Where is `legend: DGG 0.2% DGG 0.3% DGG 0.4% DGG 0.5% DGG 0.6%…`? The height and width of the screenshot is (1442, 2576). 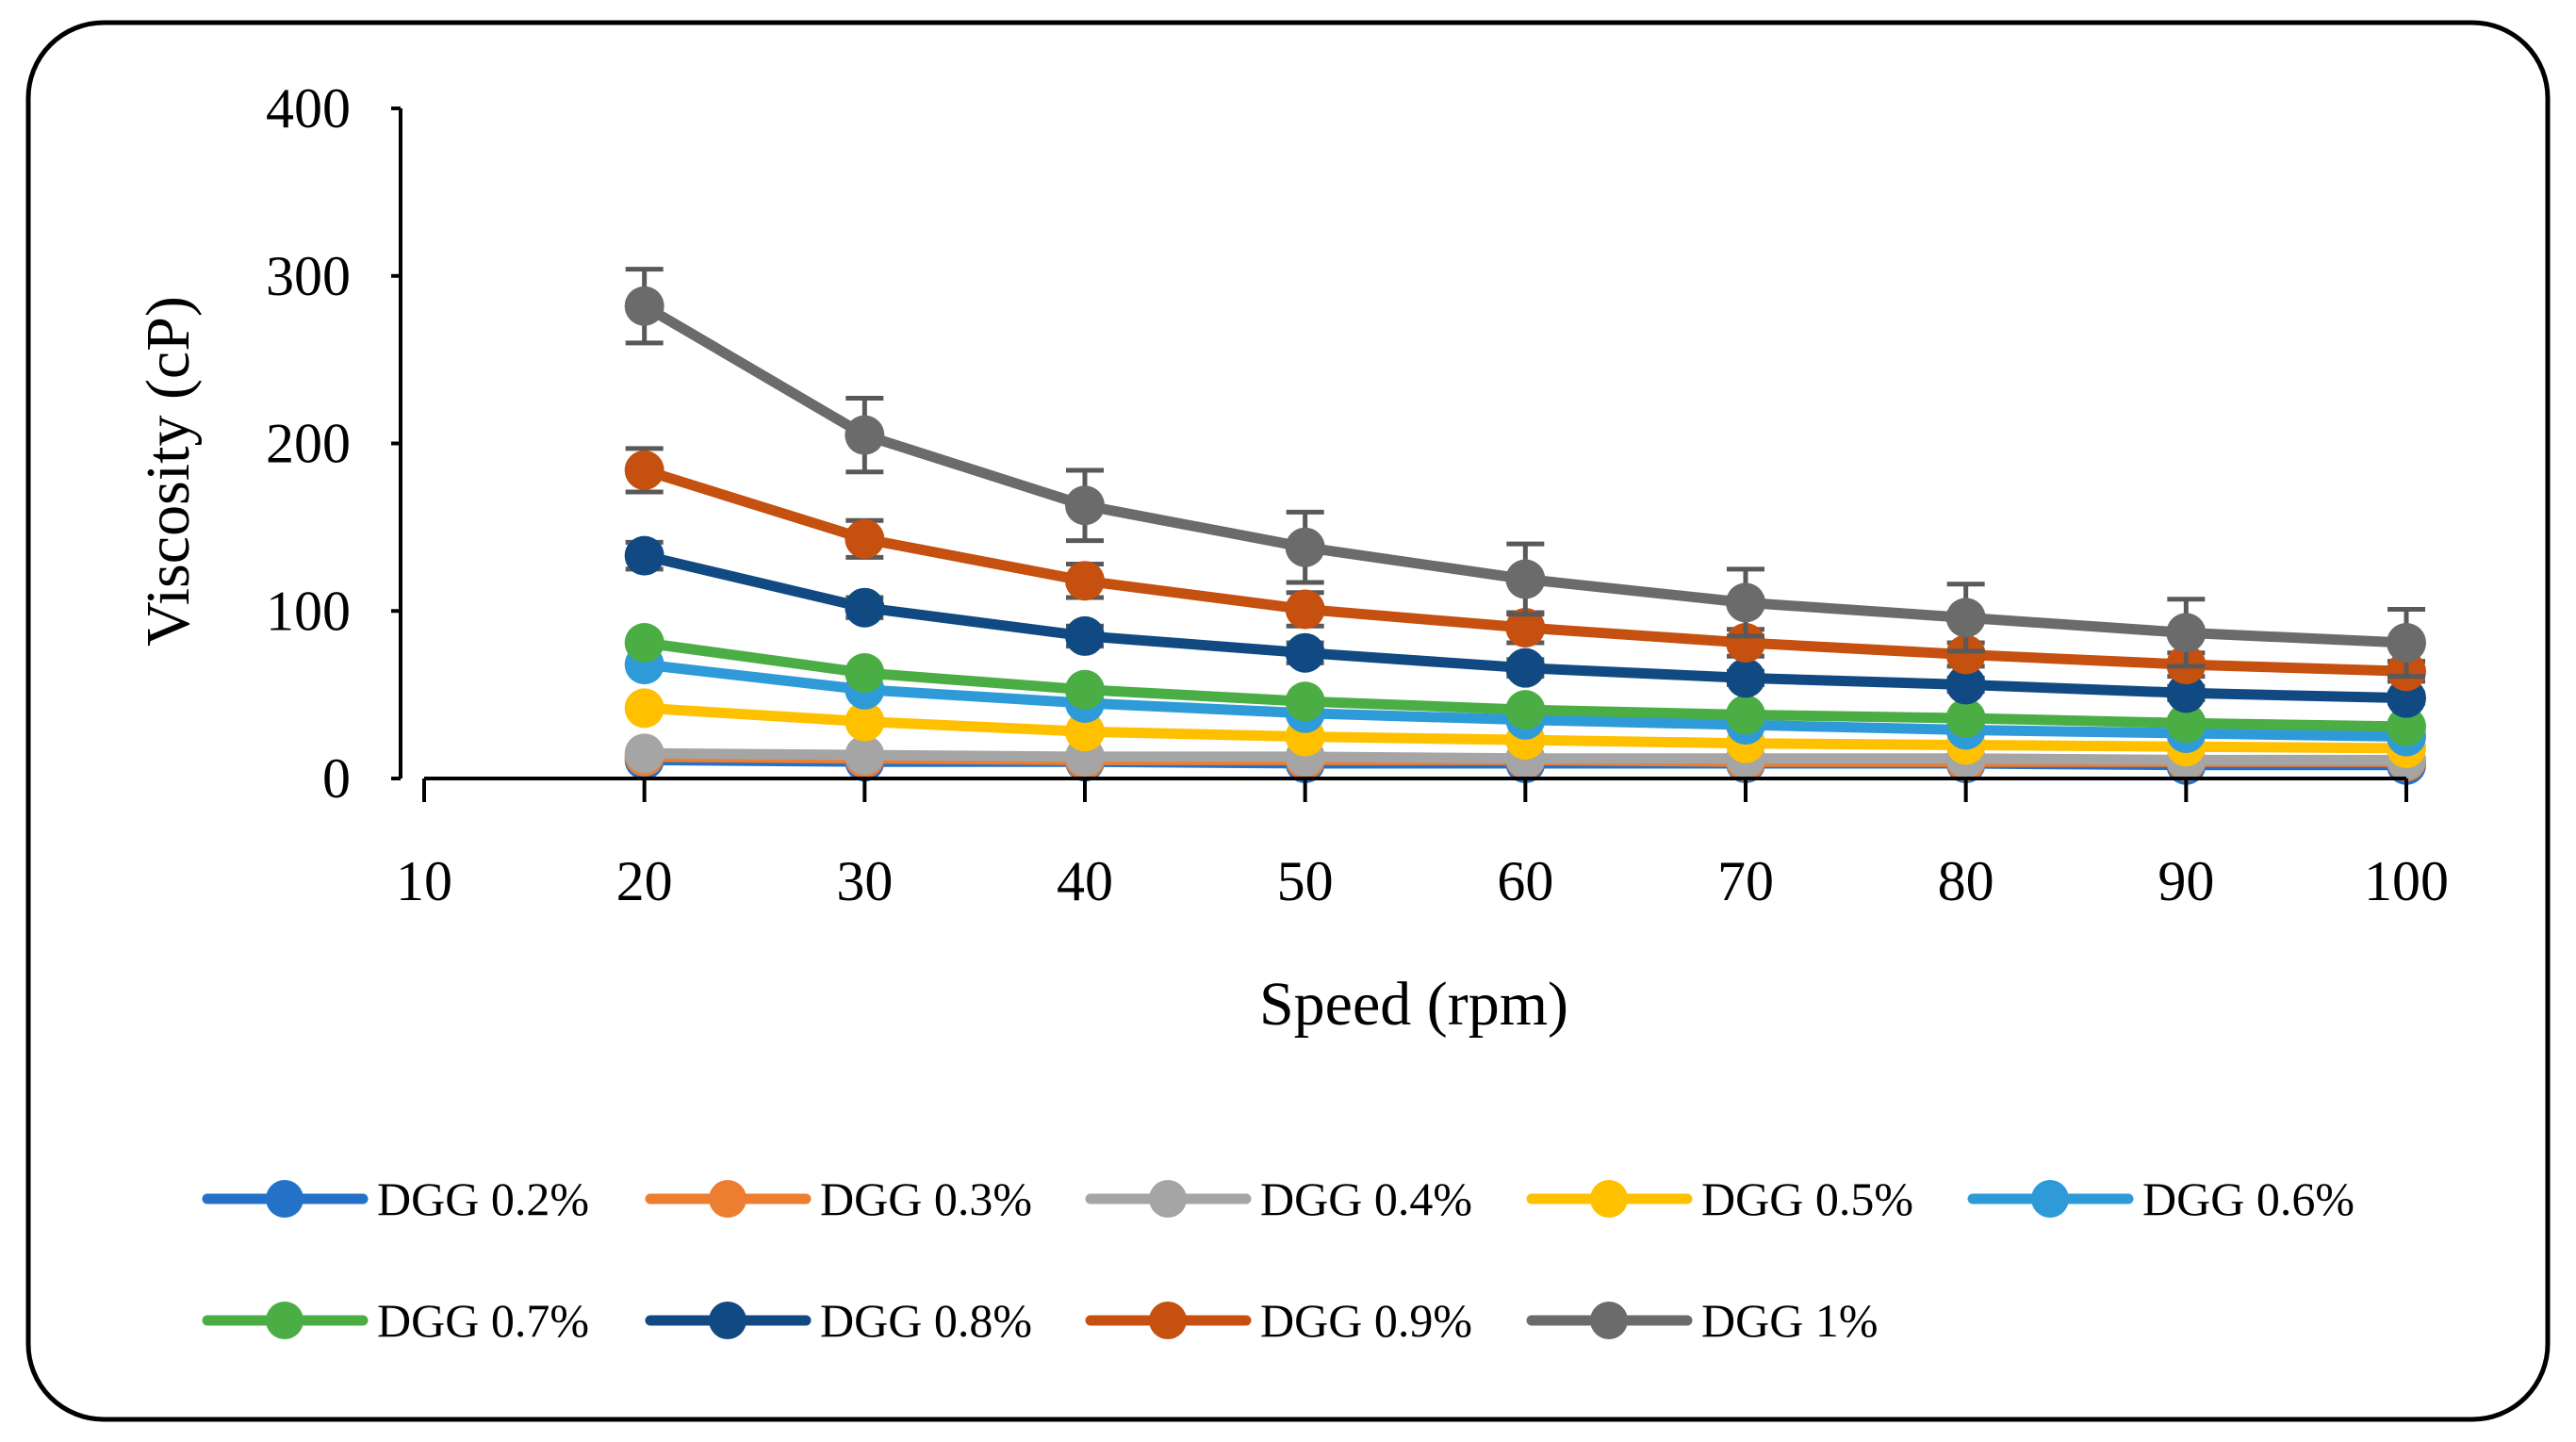
legend: DGG 0.2% DGG 0.3% DGG 0.4% DGG 0.5% DGG 0.6%… is located at coordinates (1278, 1259).